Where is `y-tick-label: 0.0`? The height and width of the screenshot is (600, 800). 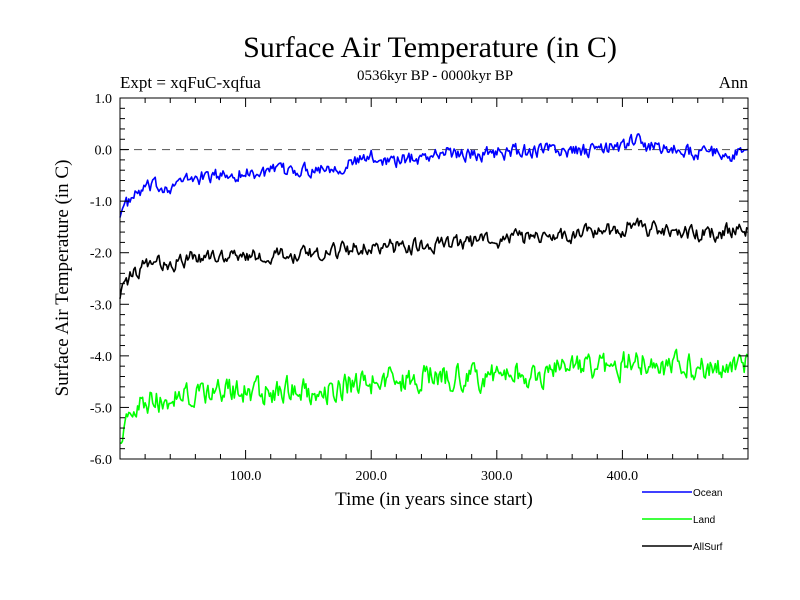 y-tick-label: 0.0 is located at coordinates (104, 151).